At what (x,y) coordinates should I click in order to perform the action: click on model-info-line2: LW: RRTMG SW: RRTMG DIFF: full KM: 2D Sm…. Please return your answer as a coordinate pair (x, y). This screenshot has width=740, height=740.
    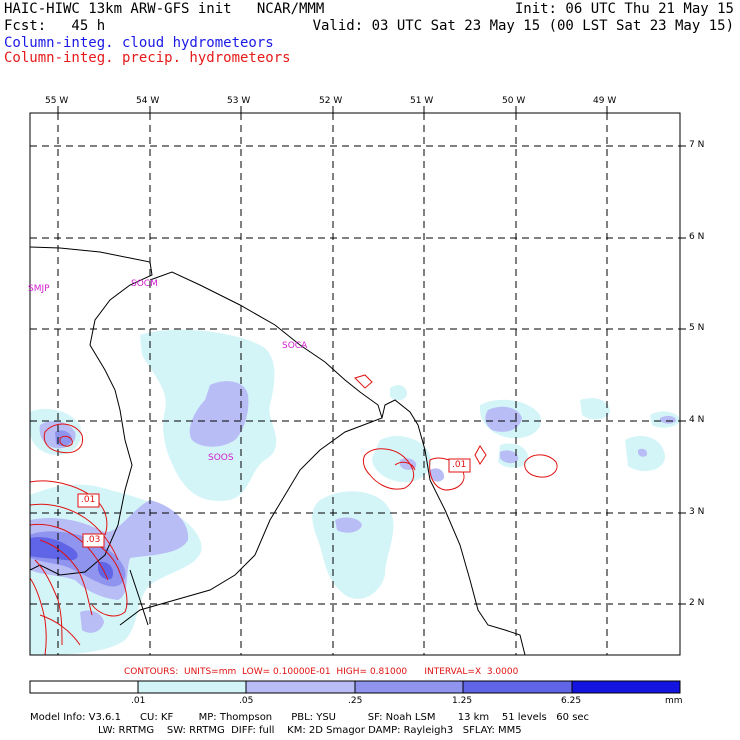
    Looking at the image, I should click on (310, 730).